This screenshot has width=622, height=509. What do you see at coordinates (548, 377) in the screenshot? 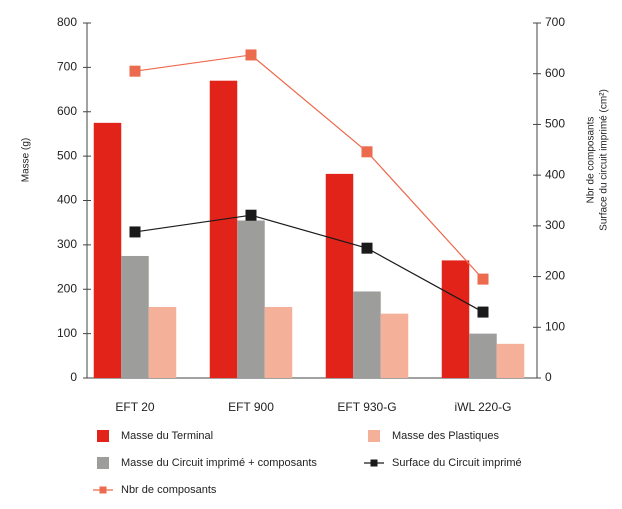
I see `y2-tick-label: 0` at bounding box center [548, 377].